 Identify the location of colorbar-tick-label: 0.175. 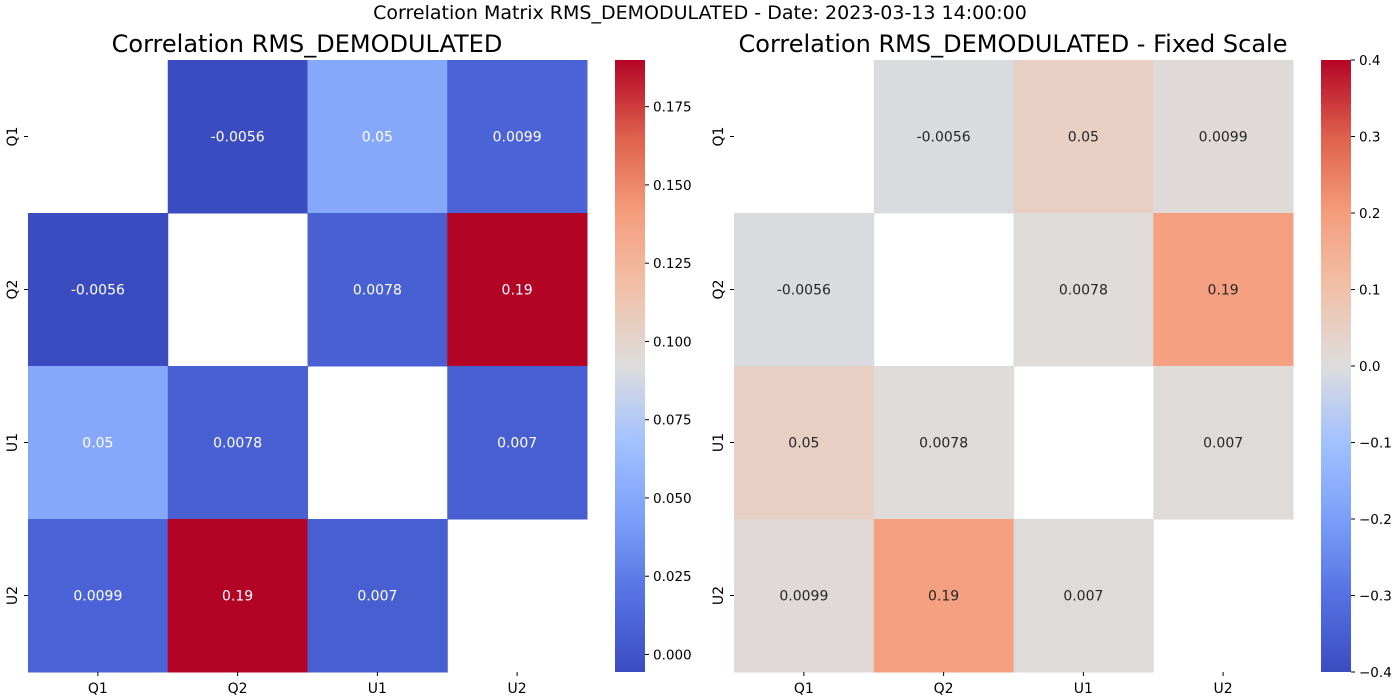
(672, 108).